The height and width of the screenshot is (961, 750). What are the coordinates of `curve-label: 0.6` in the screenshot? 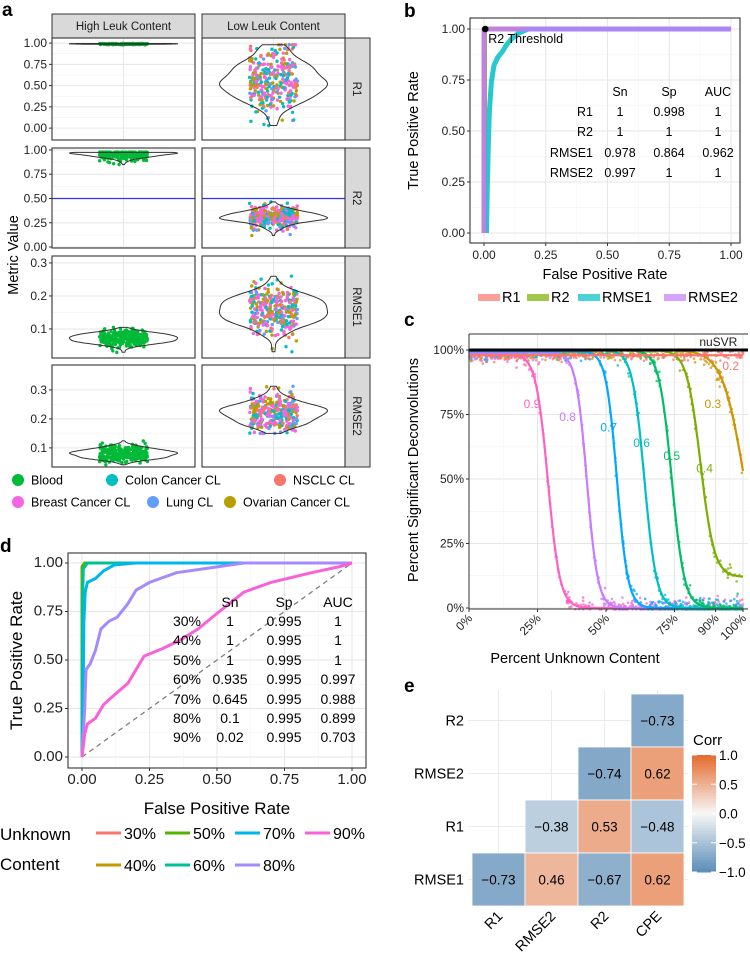 It's located at (641, 443).